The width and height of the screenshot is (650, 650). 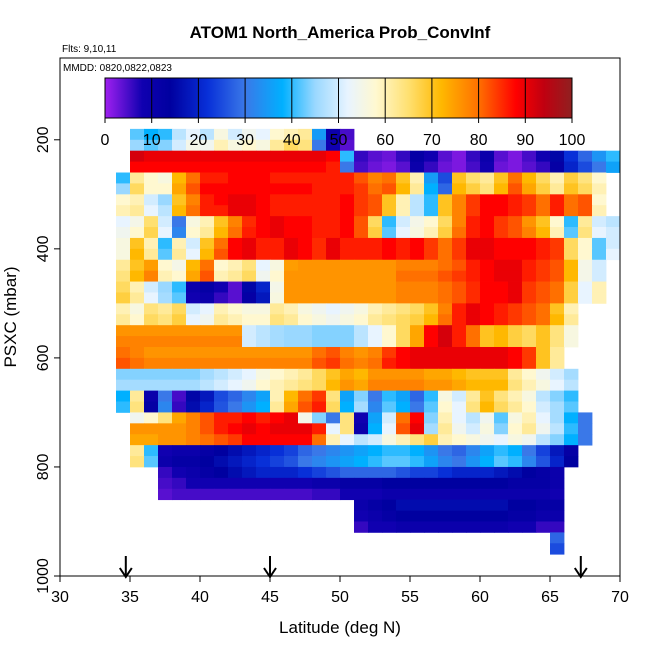 I want to click on x-tick-label: 35, so click(x=130, y=597).